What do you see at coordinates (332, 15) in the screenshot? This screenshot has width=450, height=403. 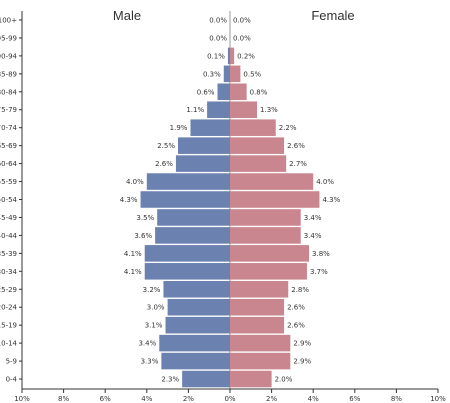 I see `female-series-label: Female` at bounding box center [332, 15].